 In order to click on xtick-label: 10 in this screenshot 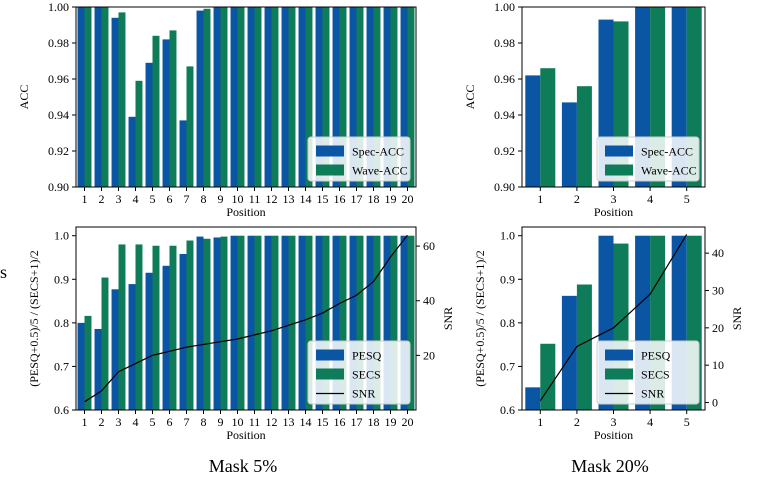, I will do `click(238, 422)`.